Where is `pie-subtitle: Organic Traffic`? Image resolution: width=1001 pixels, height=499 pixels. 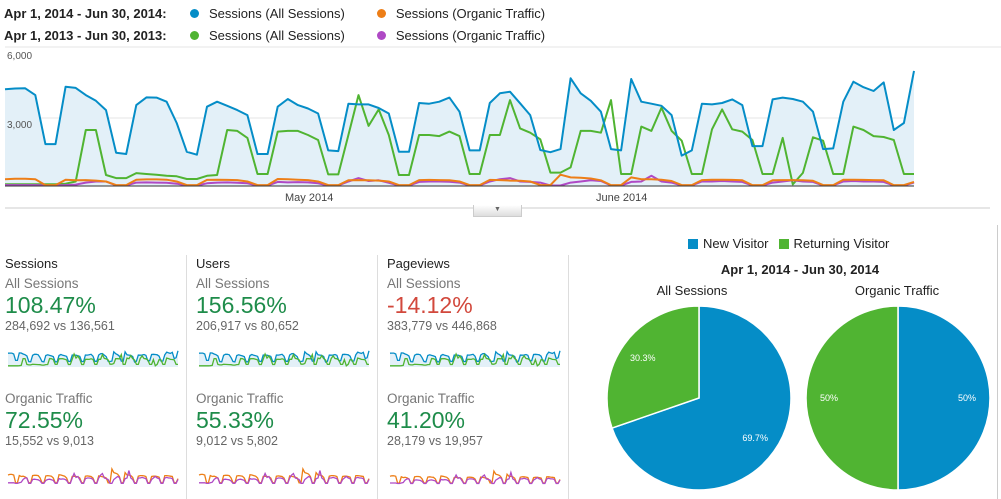 pie-subtitle: Organic Traffic is located at coordinates (897, 290).